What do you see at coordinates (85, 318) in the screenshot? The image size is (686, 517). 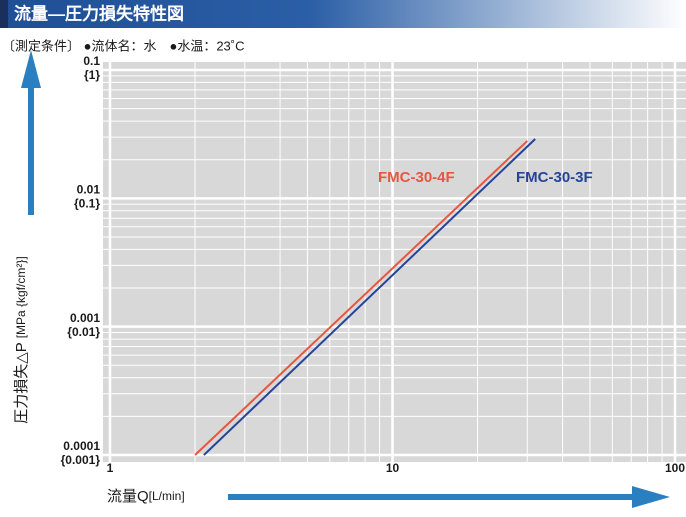 I see `y-tick-label: 0.001` at bounding box center [85, 318].